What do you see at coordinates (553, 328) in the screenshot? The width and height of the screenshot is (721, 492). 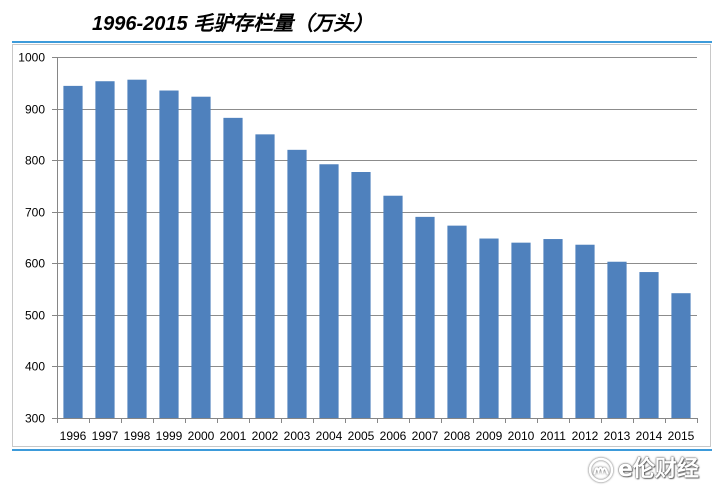 I see `bar-2011` at bounding box center [553, 328].